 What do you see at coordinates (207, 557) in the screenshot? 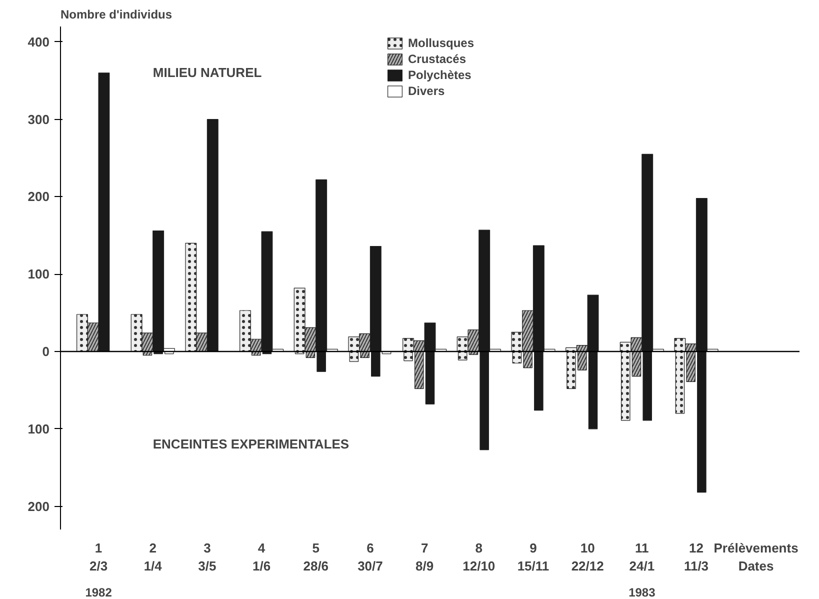
I see `x-tick-label: 3 3/5` at bounding box center [207, 557].